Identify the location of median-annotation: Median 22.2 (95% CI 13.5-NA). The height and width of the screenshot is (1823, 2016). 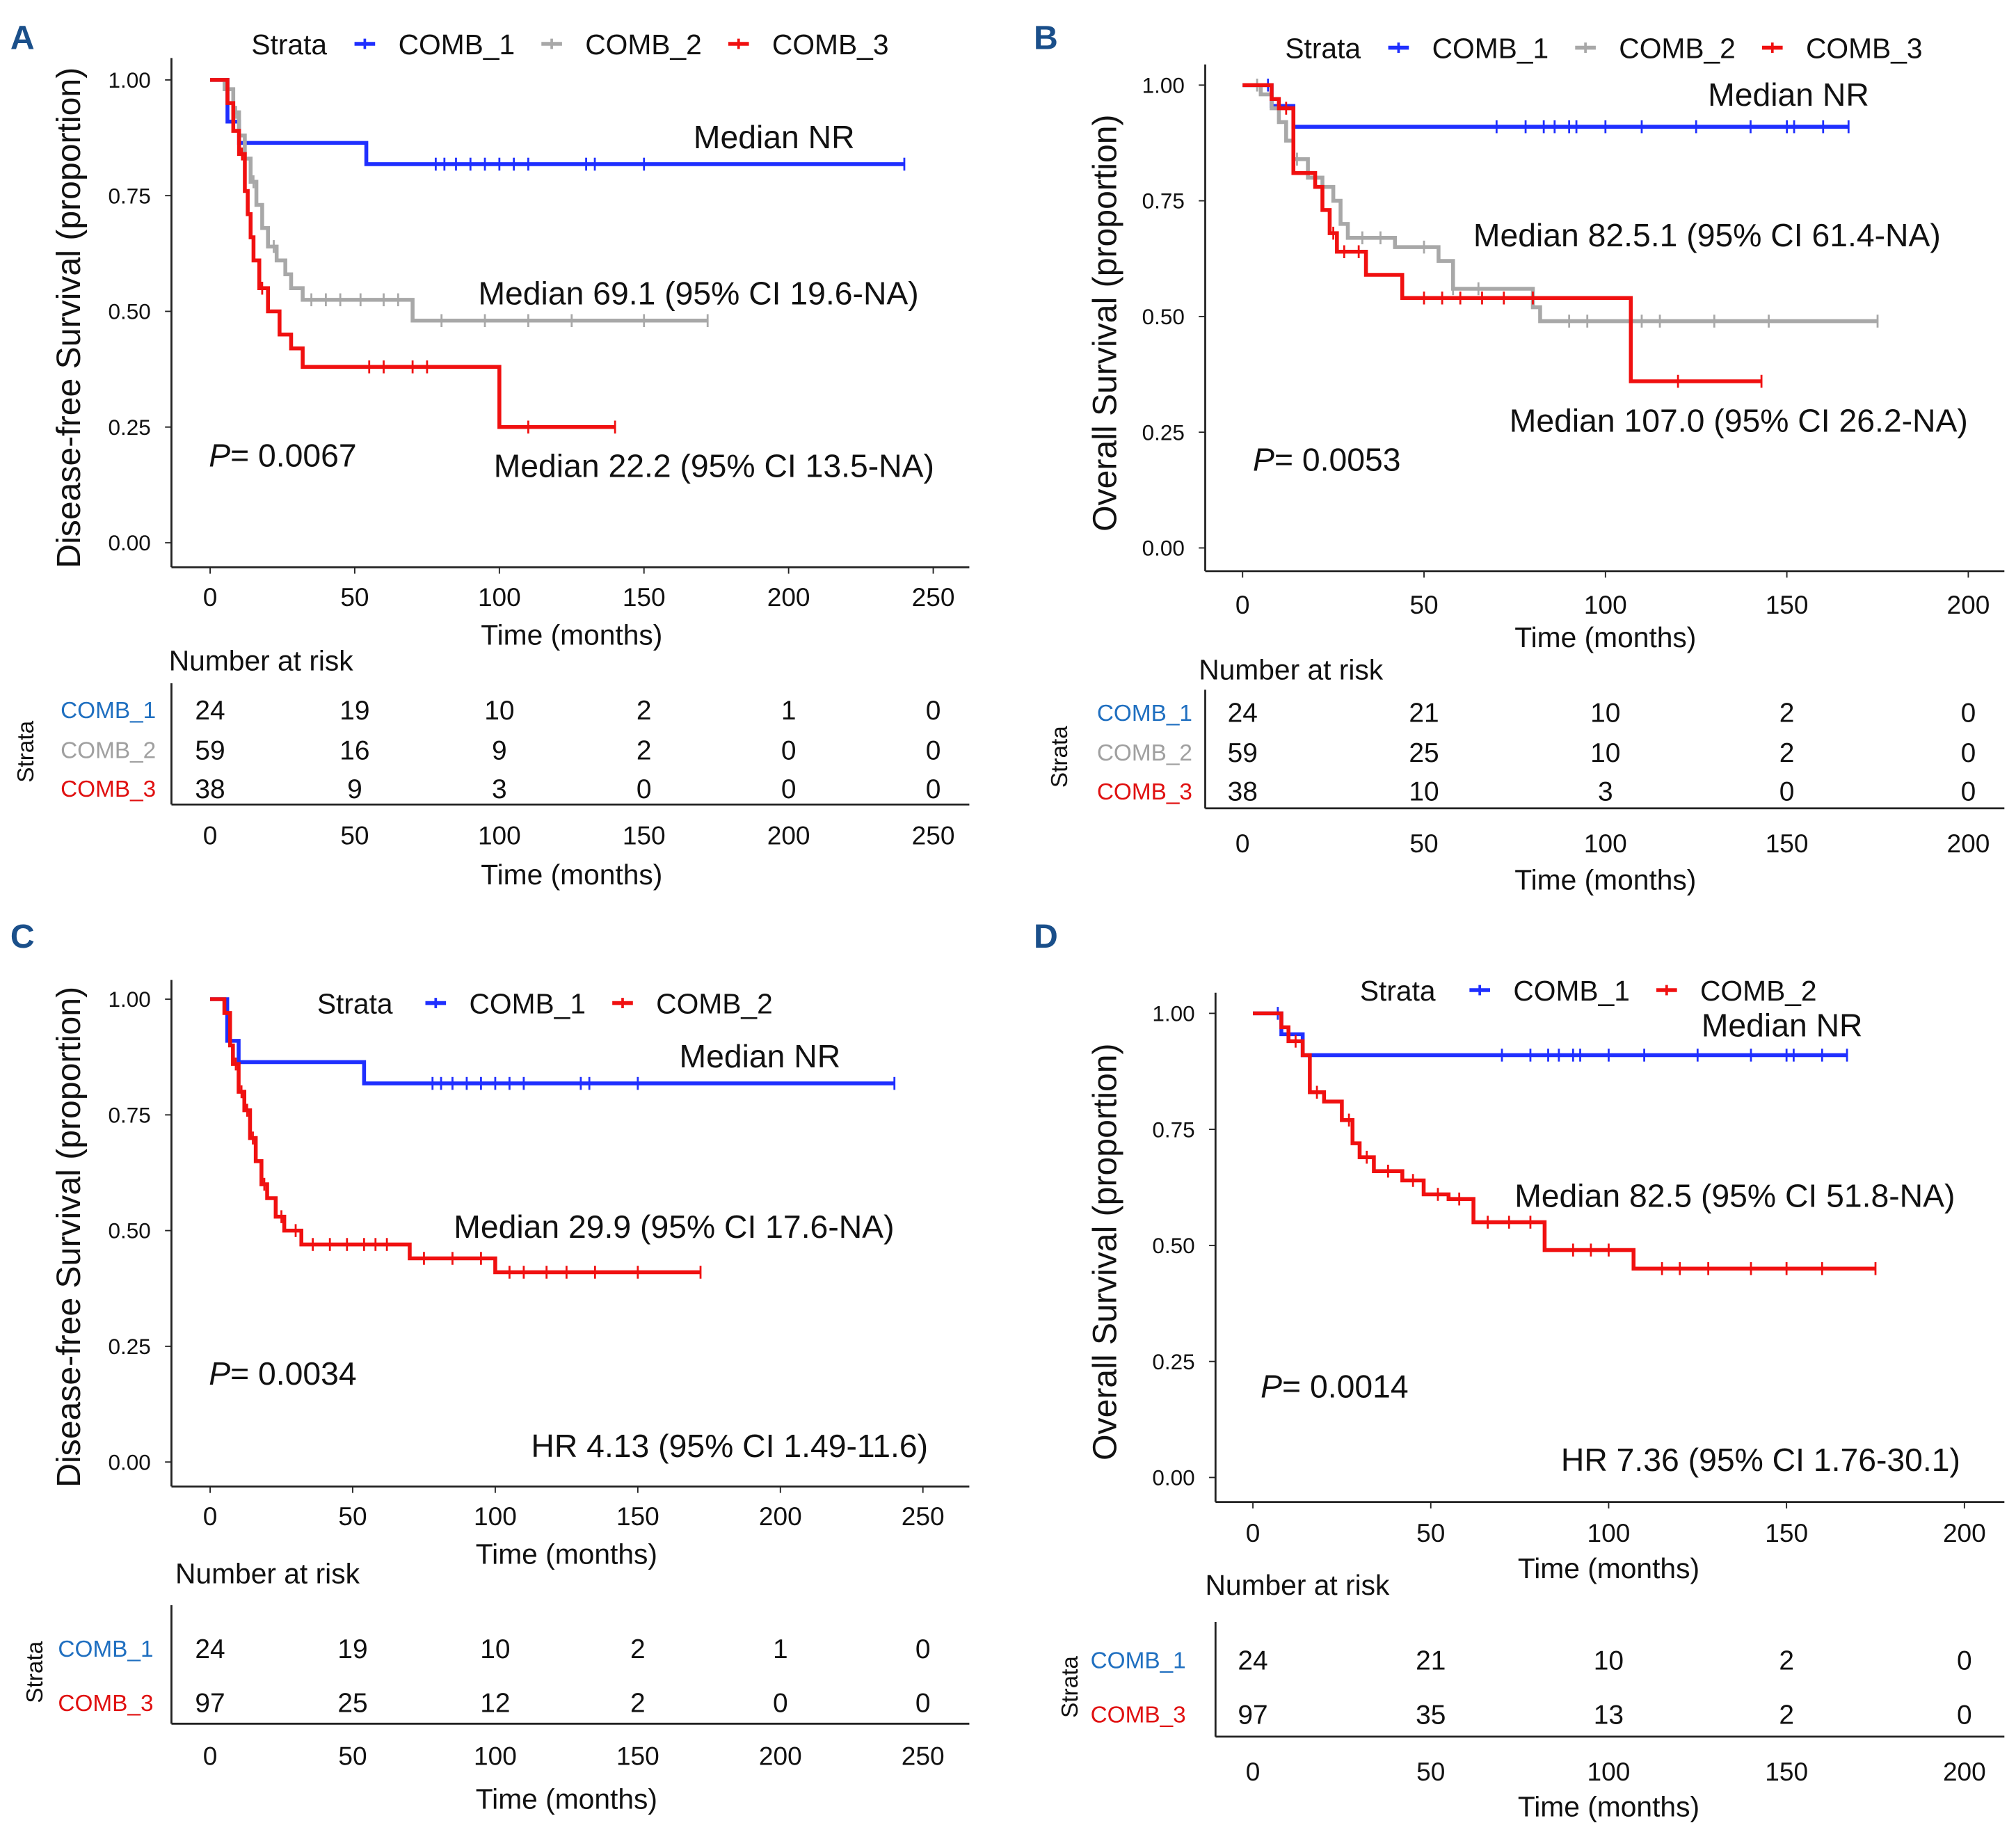
(714, 466).